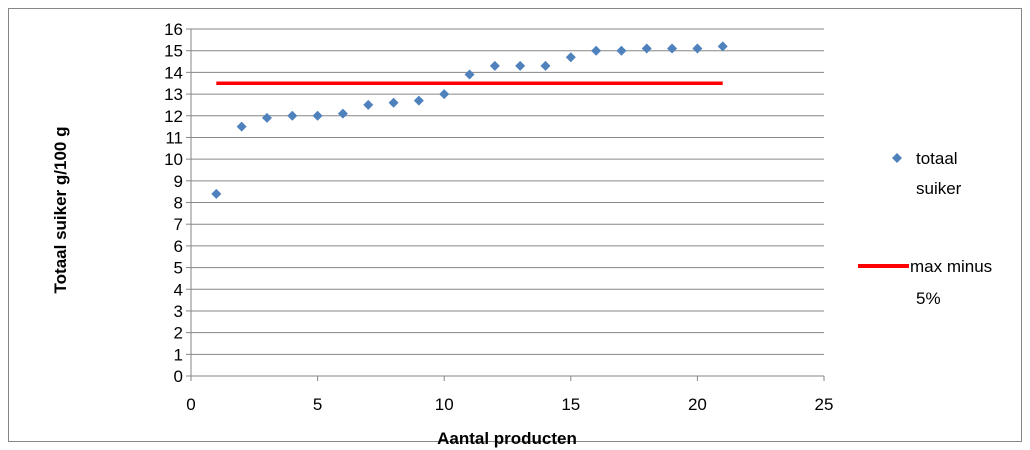 This screenshot has height=450, width=1030. I want to click on y-tick-label: 10, so click(173, 159).